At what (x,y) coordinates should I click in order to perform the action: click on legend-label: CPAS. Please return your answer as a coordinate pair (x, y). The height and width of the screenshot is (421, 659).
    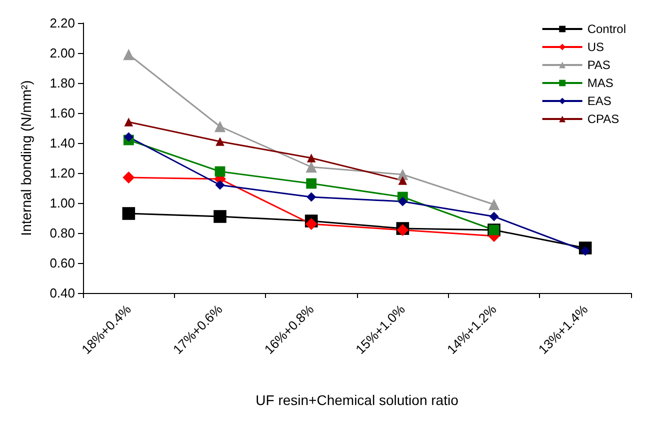
    Looking at the image, I should click on (603, 119).